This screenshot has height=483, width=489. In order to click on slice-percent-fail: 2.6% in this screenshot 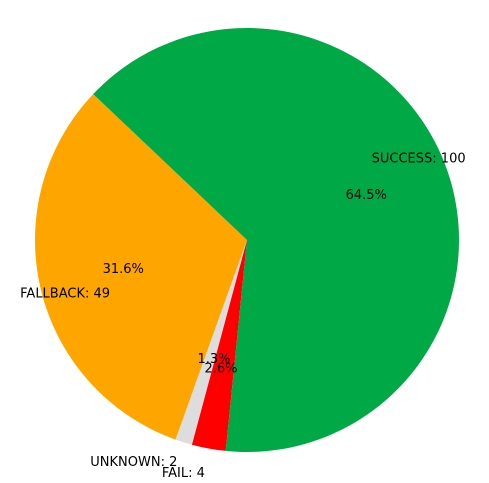, I will do `click(221, 369)`.